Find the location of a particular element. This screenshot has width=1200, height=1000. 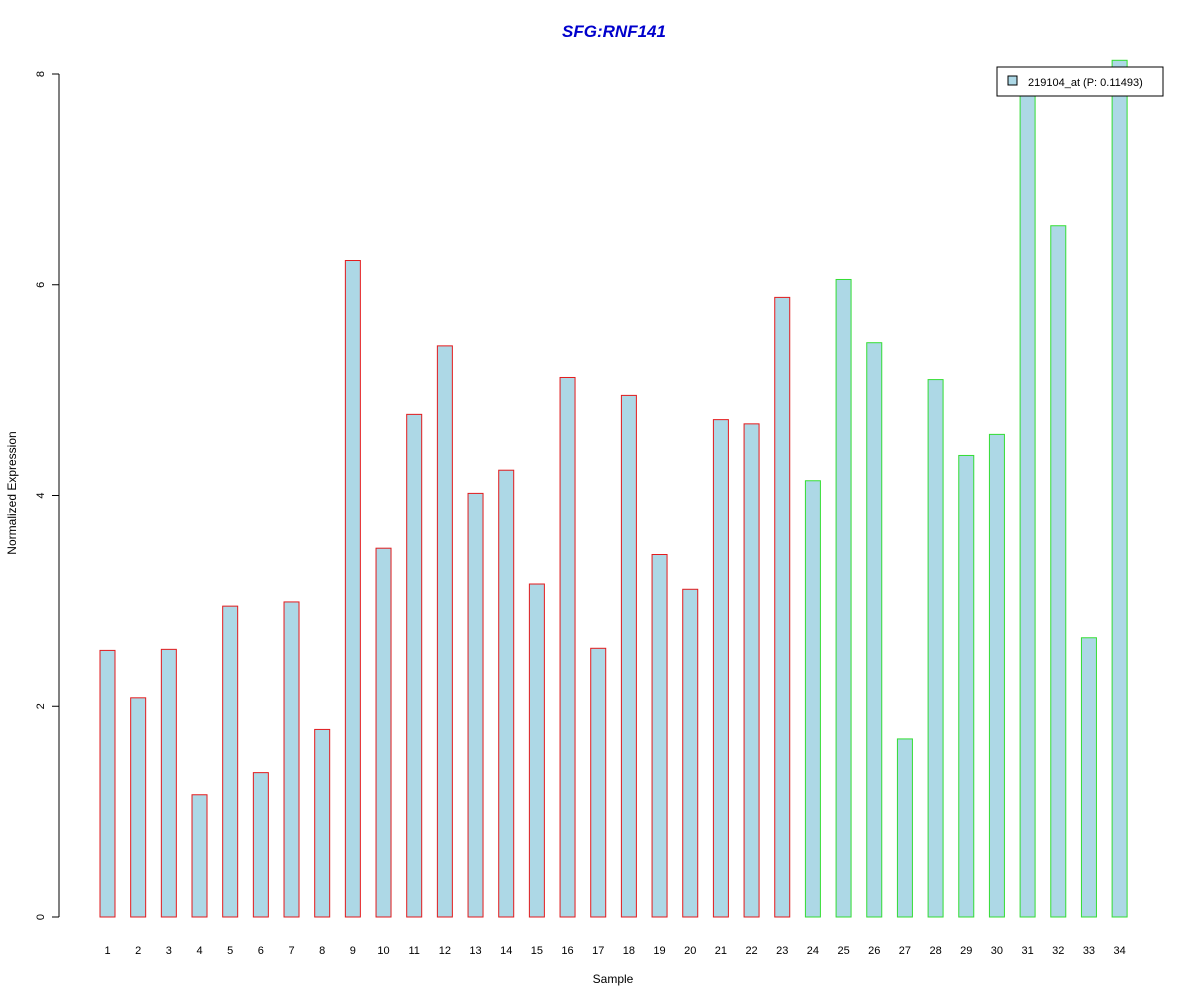

x-tick-label-15: 15 is located at coordinates (537, 951).